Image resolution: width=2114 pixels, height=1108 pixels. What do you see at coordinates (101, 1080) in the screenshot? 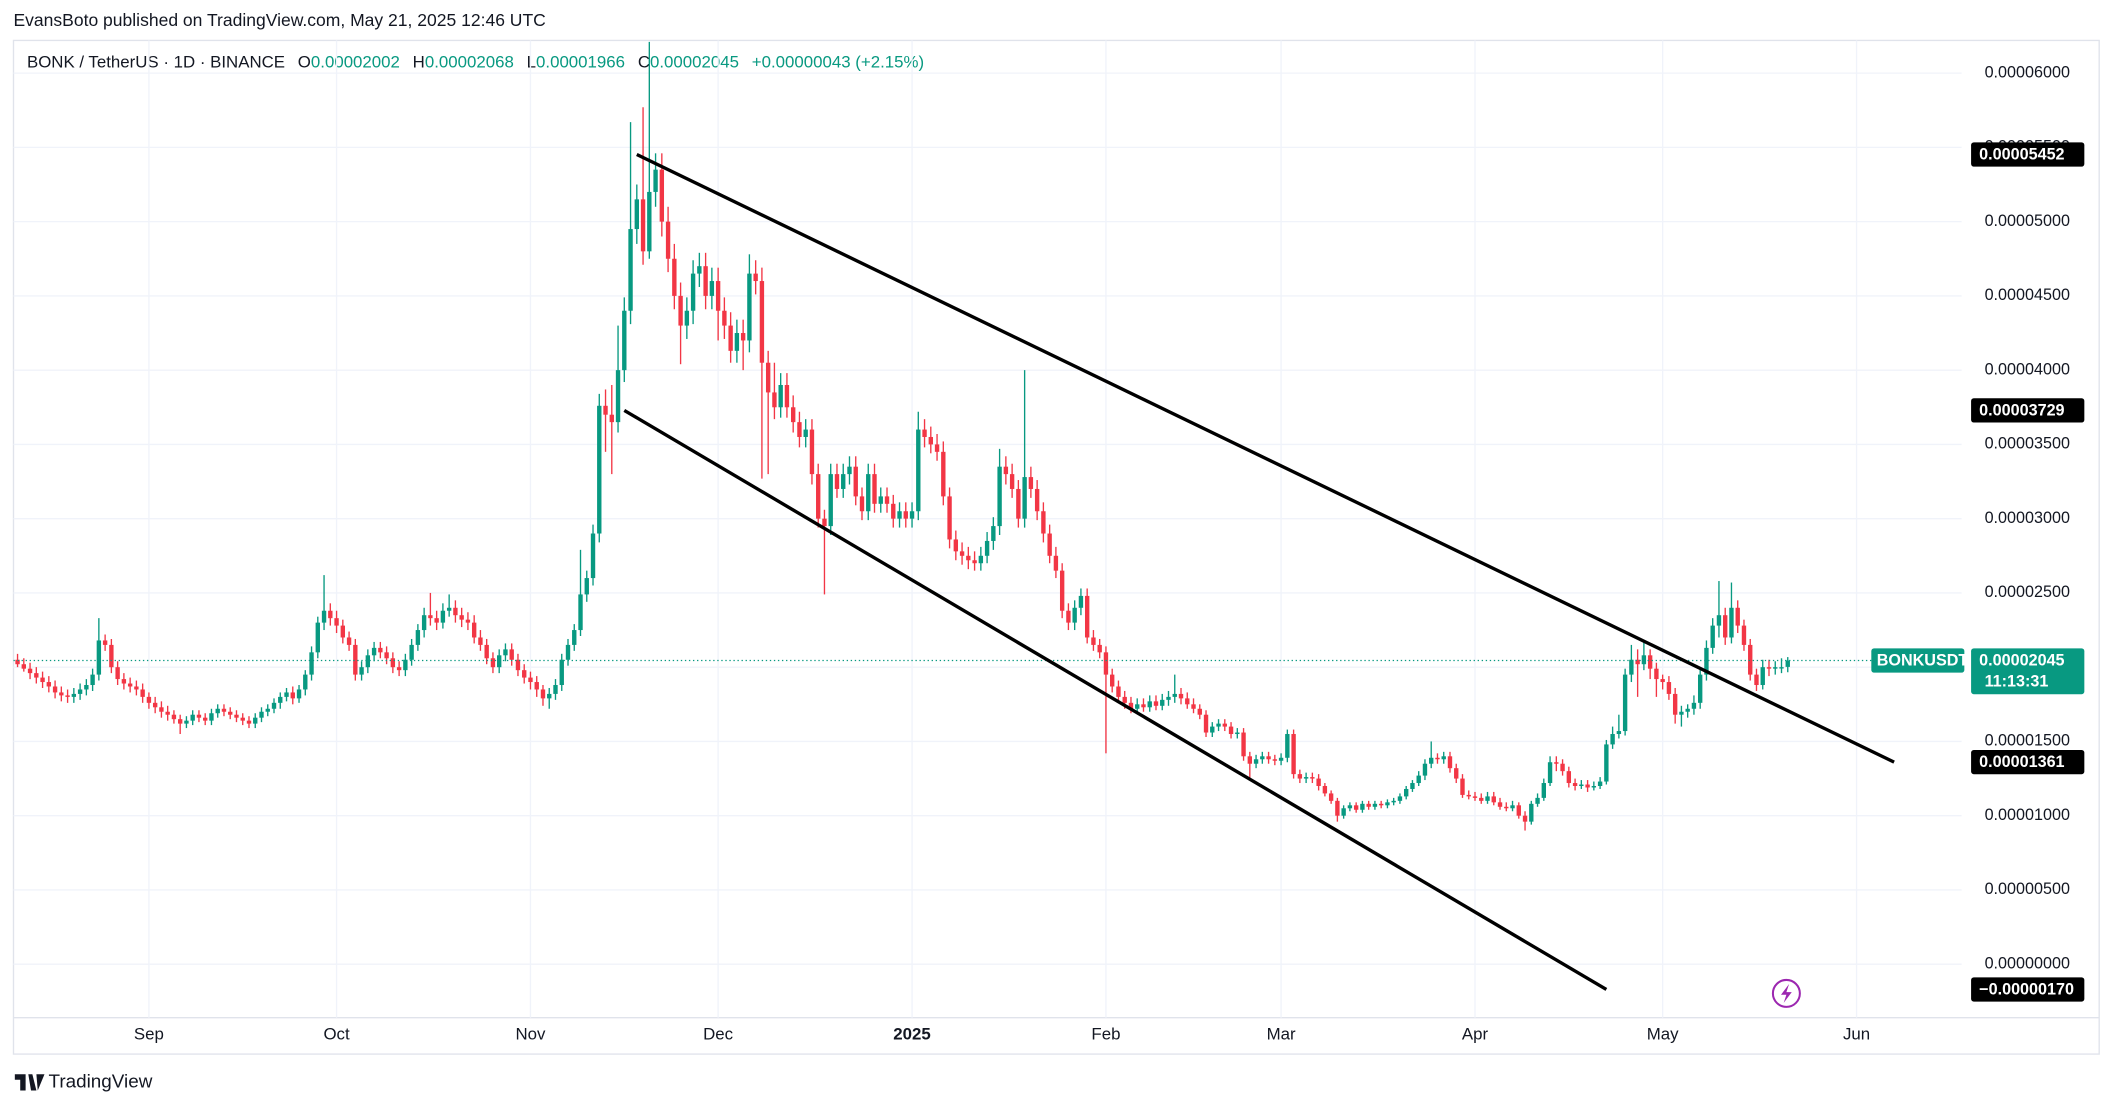
I see `brand: TradingView` at bounding box center [101, 1080].